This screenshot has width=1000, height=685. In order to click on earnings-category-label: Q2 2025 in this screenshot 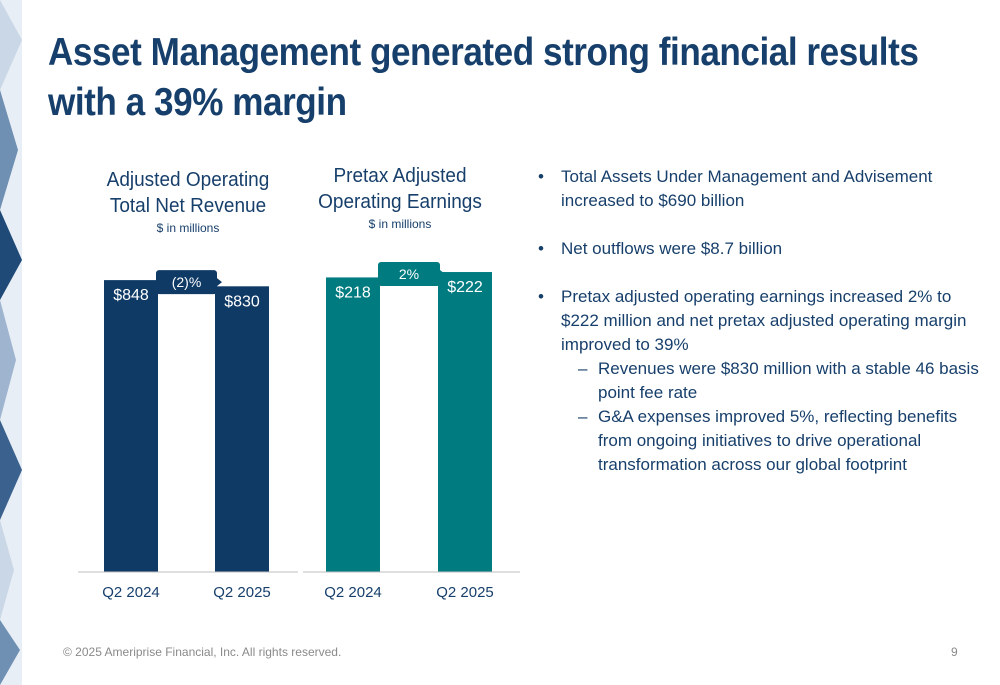, I will do `click(465, 592)`.